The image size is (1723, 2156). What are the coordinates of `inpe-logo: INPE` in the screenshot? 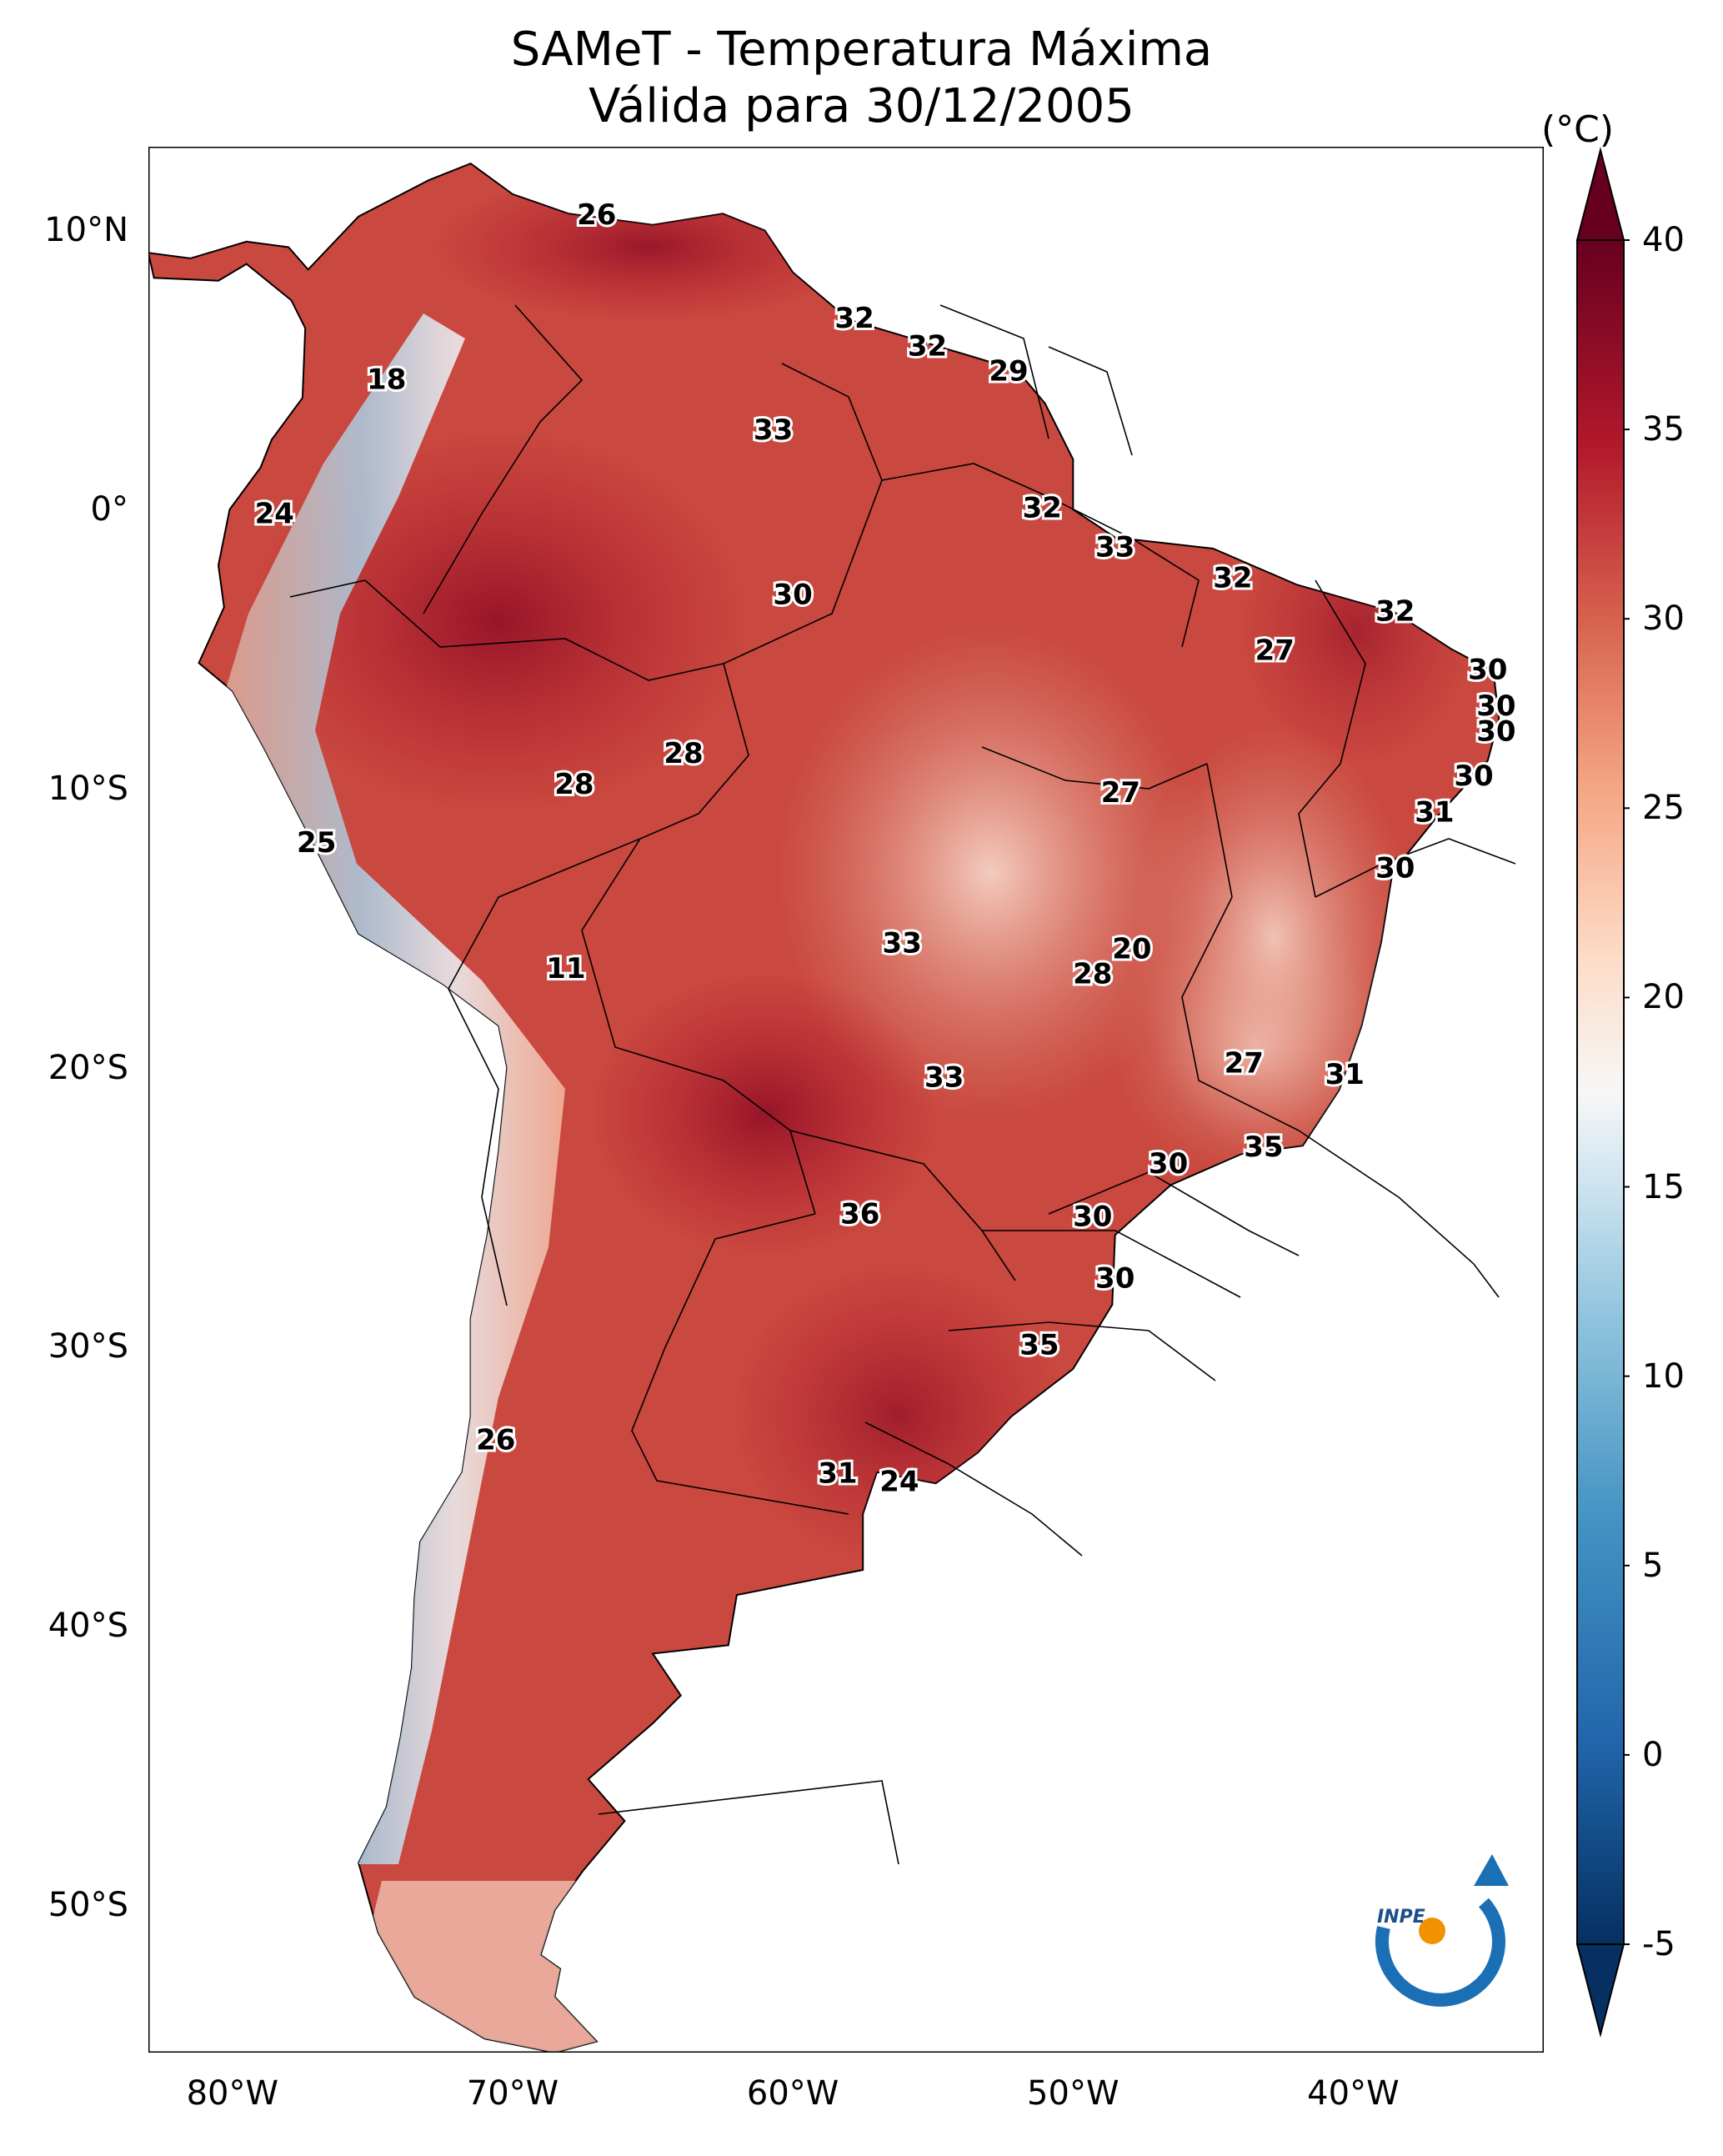 It's located at (1442, 1931).